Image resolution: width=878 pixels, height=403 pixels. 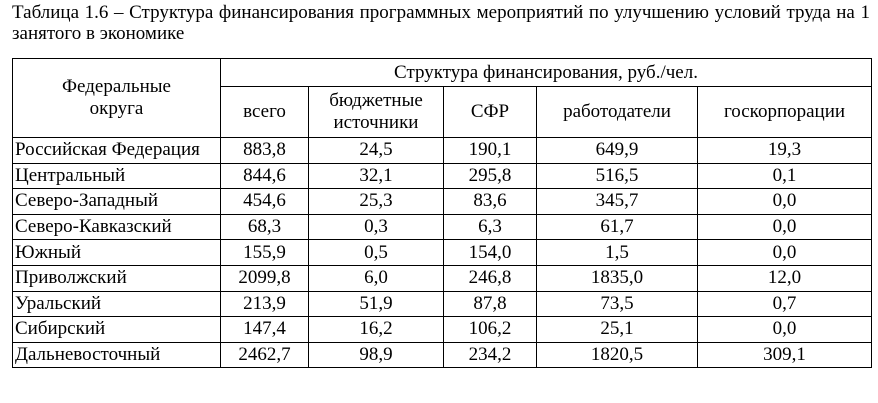 What do you see at coordinates (490, 176) in the screenshot?
I see `value-cell: 295,8` at bounding box center [490, 176].